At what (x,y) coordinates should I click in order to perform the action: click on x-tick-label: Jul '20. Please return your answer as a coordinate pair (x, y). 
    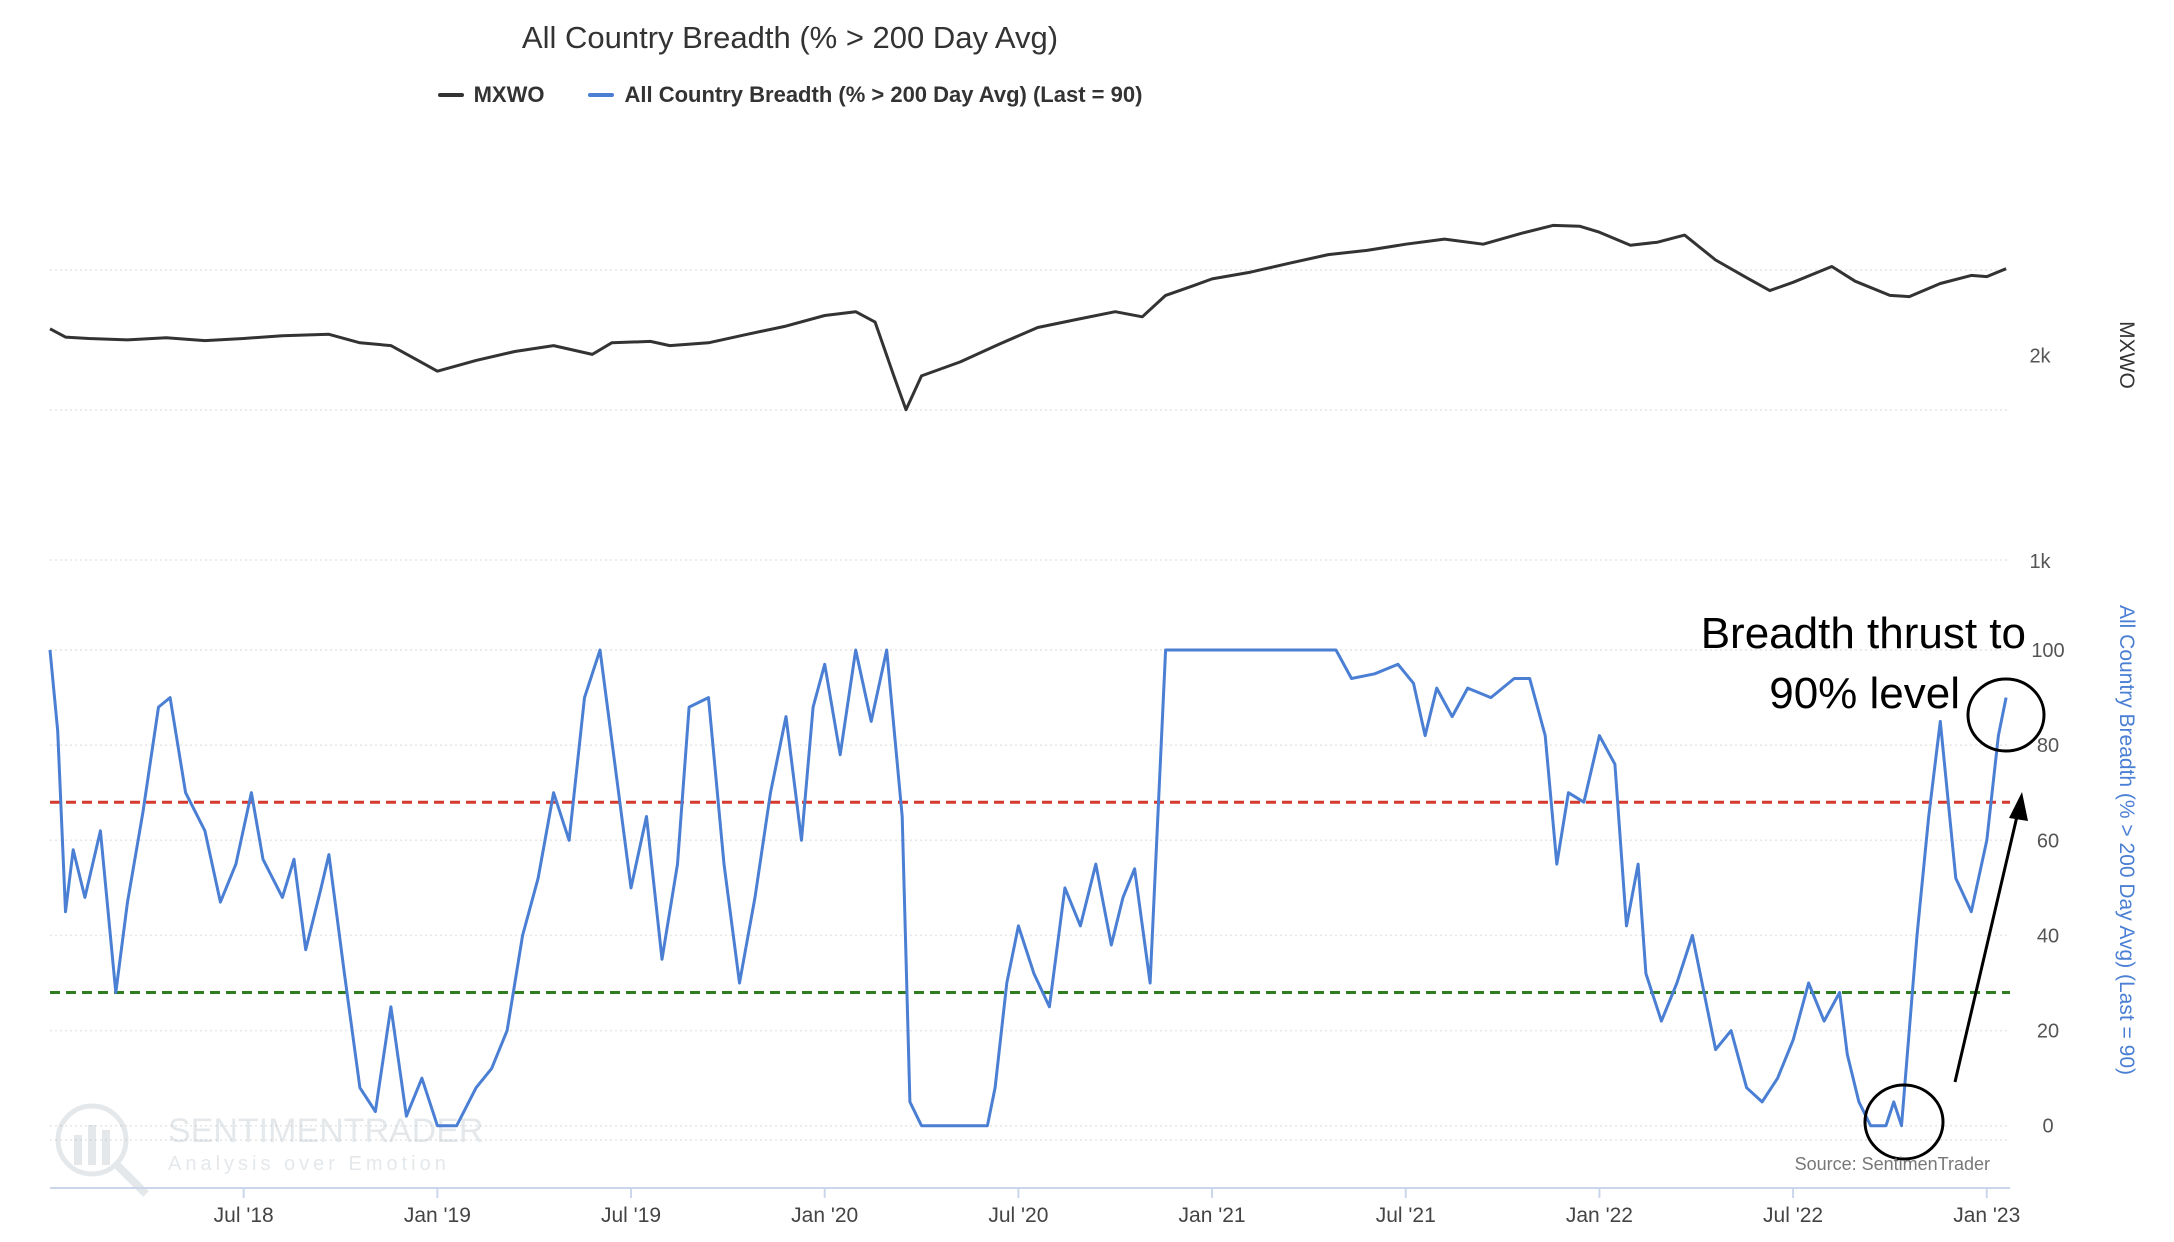
    Looking at the image, I should click on (1018, 1215).